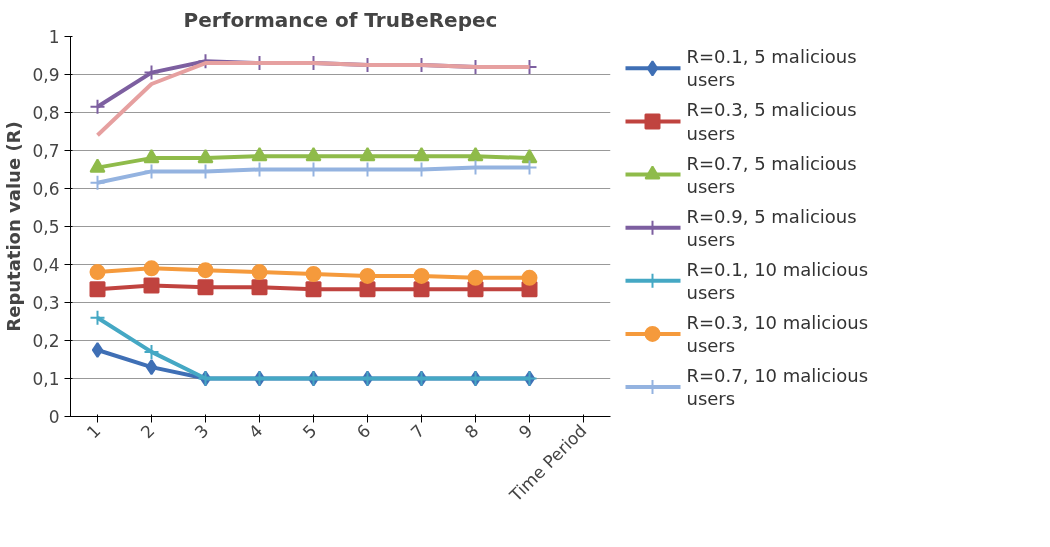 Image resolution: width=1050 pixels, height=547 pixels. What do you see at coordinates (46, 113) in the screenshot?
I see `y-tick-label: 0,8` at bounding box center [46, 113].